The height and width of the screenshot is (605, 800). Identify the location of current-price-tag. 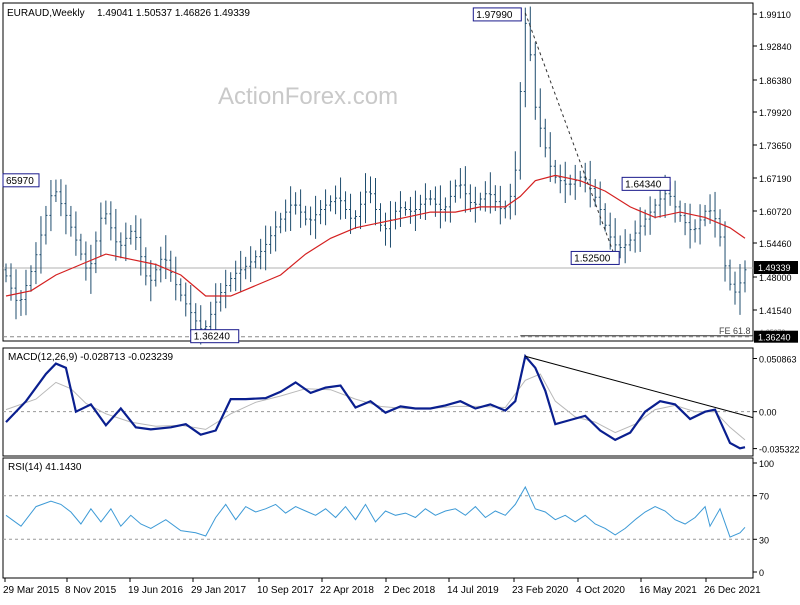
(776, 268).